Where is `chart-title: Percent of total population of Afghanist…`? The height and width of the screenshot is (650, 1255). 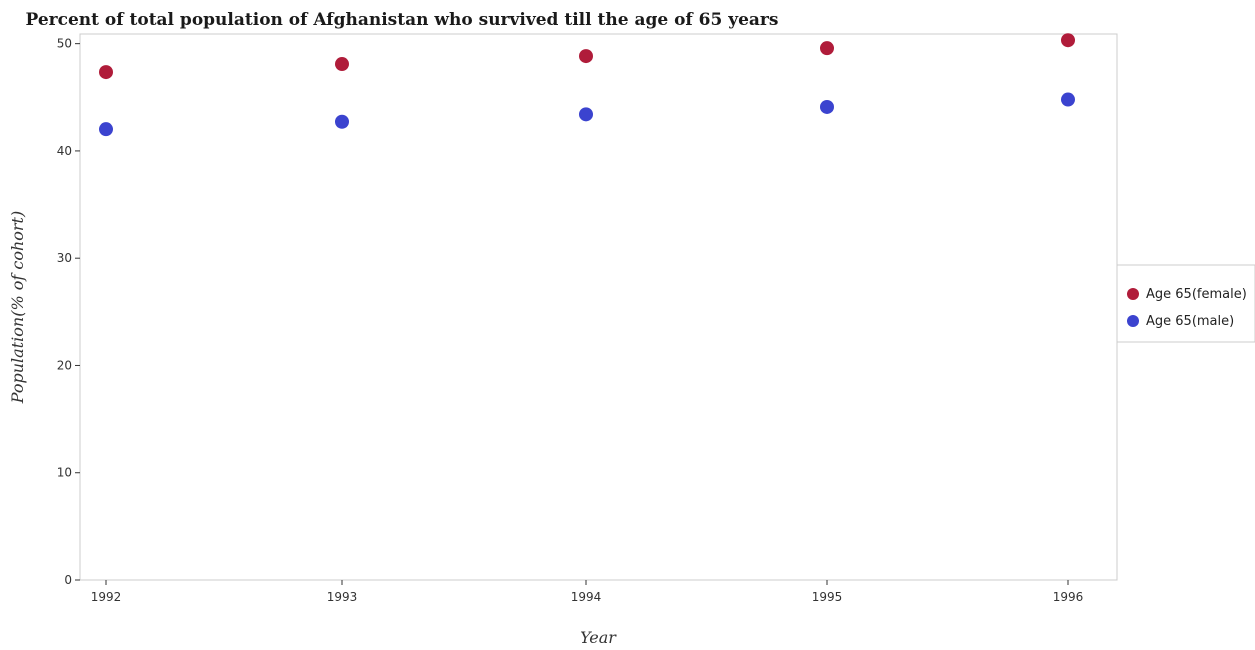
chart-title: Percent of total population of Afghanist… is located at coordinates (402, 20).